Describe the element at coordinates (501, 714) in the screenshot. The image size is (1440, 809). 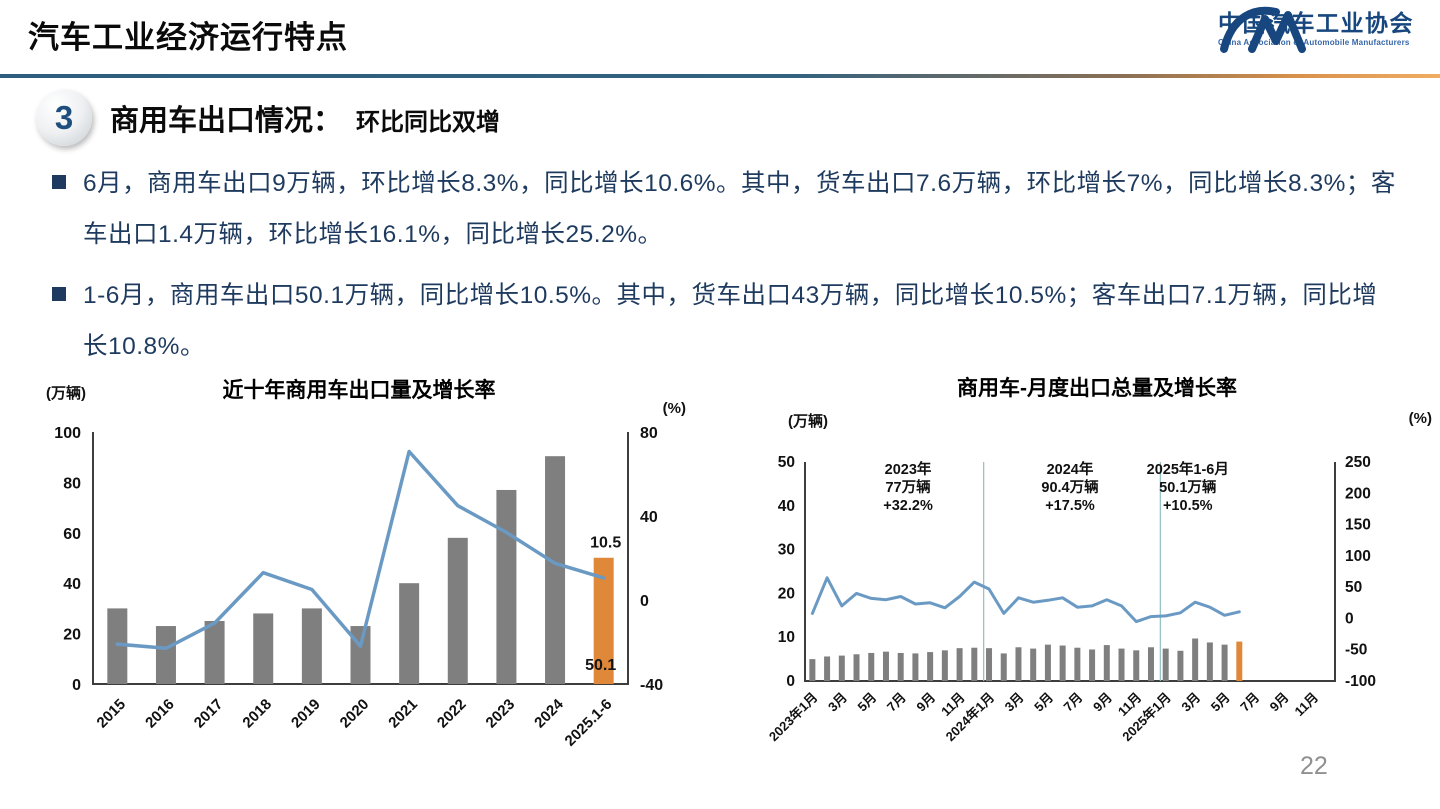
I see `x-tick: 2023` at that location.